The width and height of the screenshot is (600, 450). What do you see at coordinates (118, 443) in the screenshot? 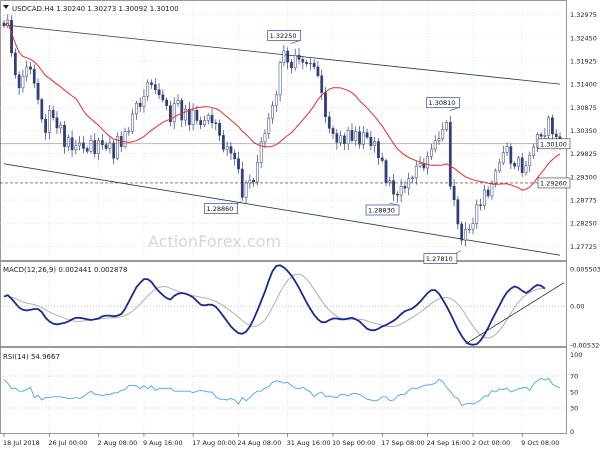
I see `x-tick-label: 2 Aug 08:00` at bounding box center [118, 443].